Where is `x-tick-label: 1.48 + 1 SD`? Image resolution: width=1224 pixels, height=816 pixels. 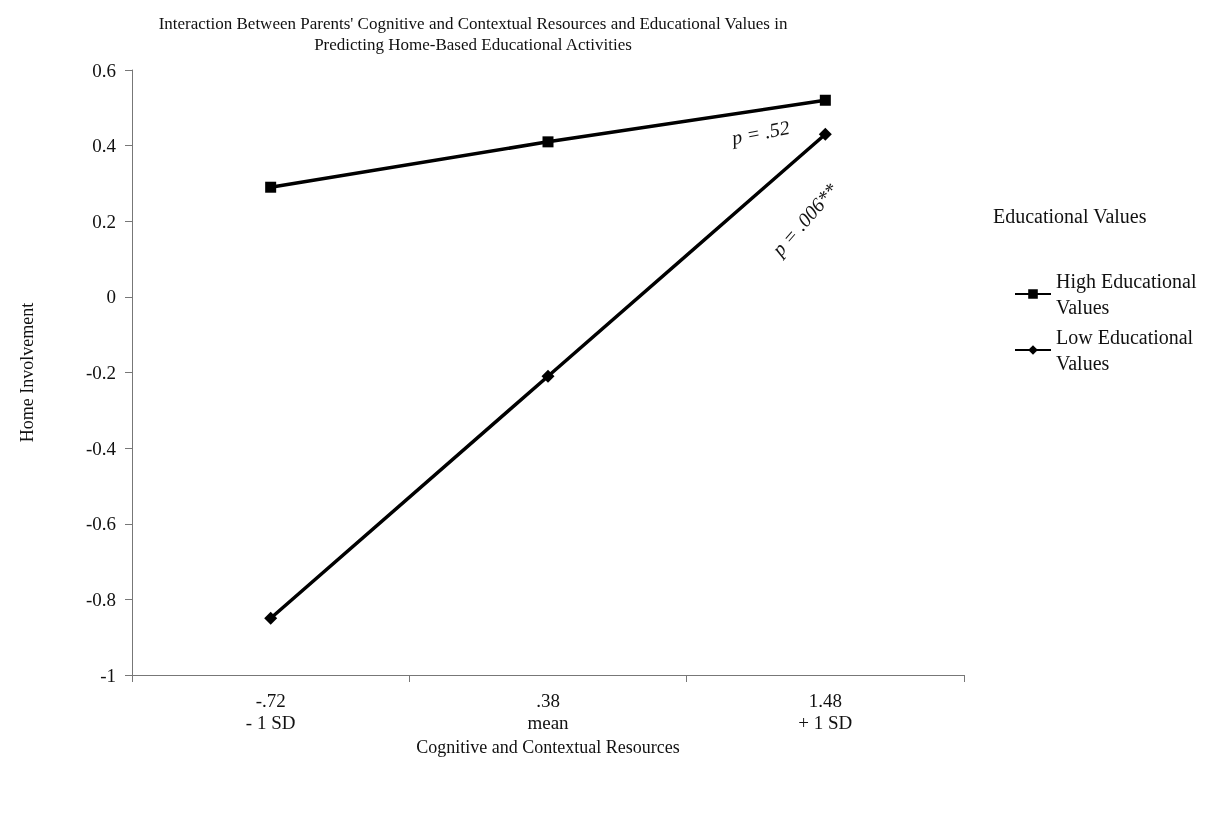
x-tick-label: 1.48 + 1 SD is located at coordinates (825, 711).